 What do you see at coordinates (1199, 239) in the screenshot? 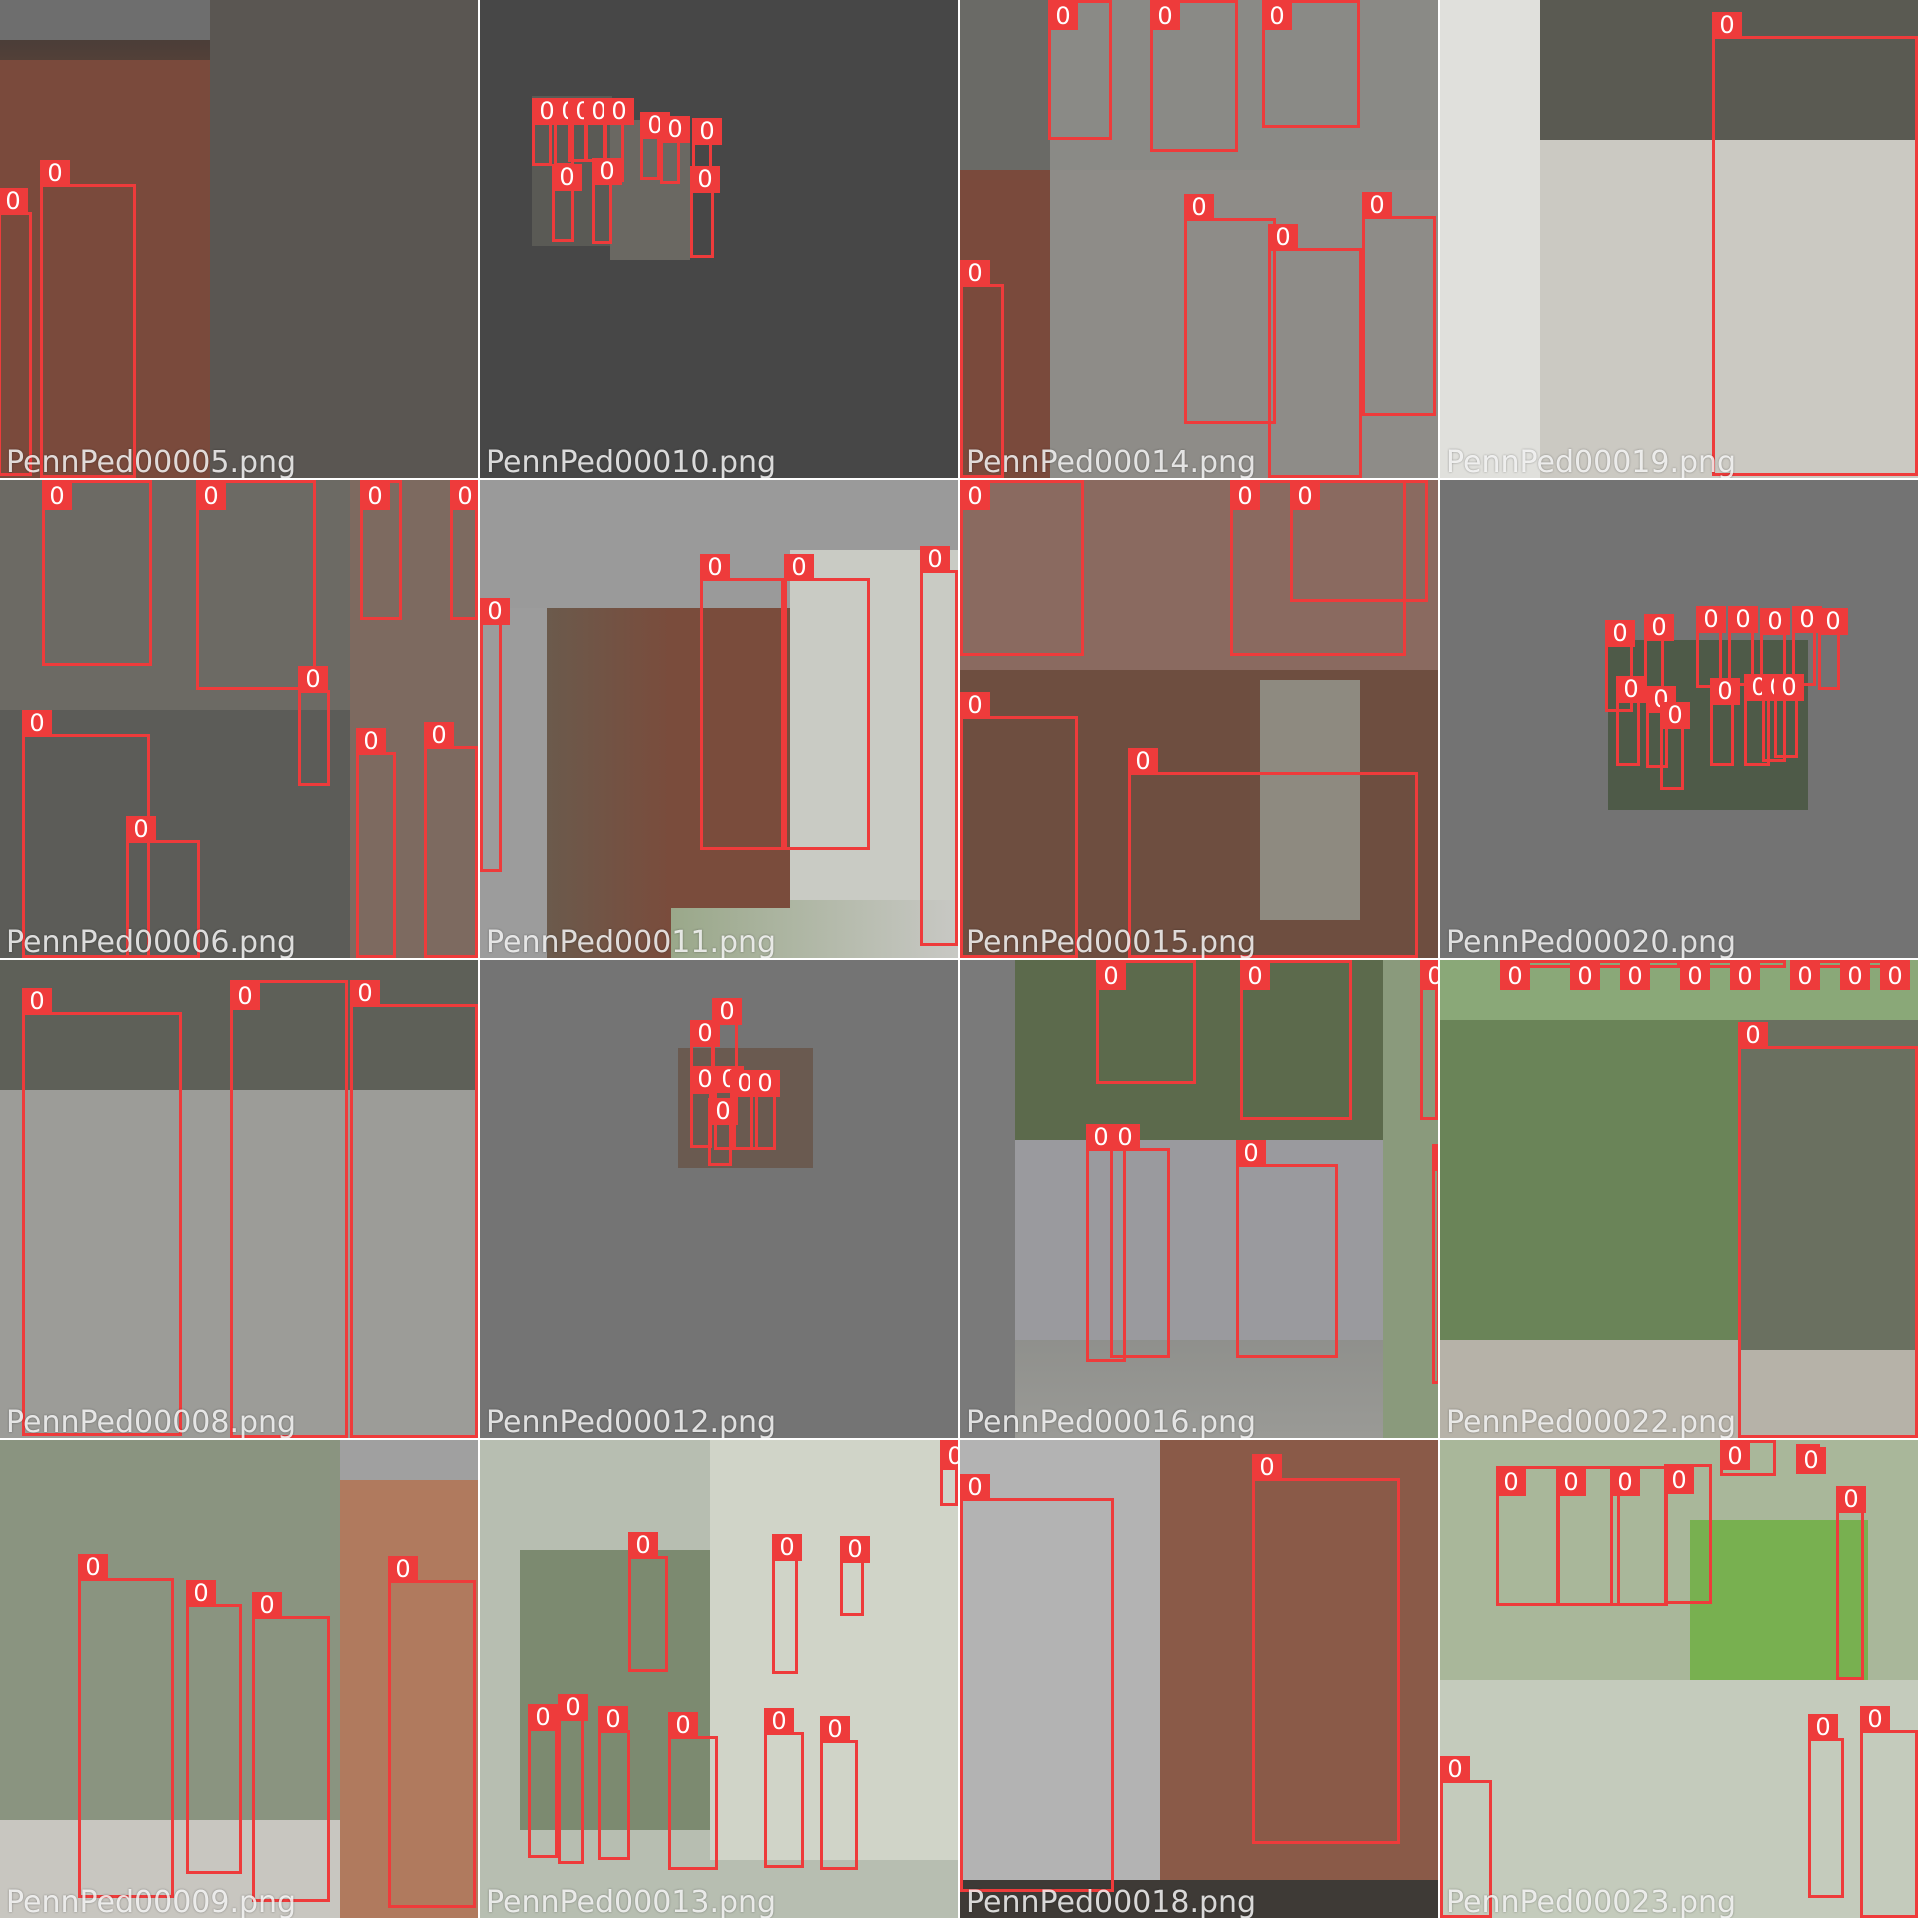
I see `mosaic-tile: 0 0 0 0 0 0 0 PennPed00014.png` at bounding box center [1199, 239].